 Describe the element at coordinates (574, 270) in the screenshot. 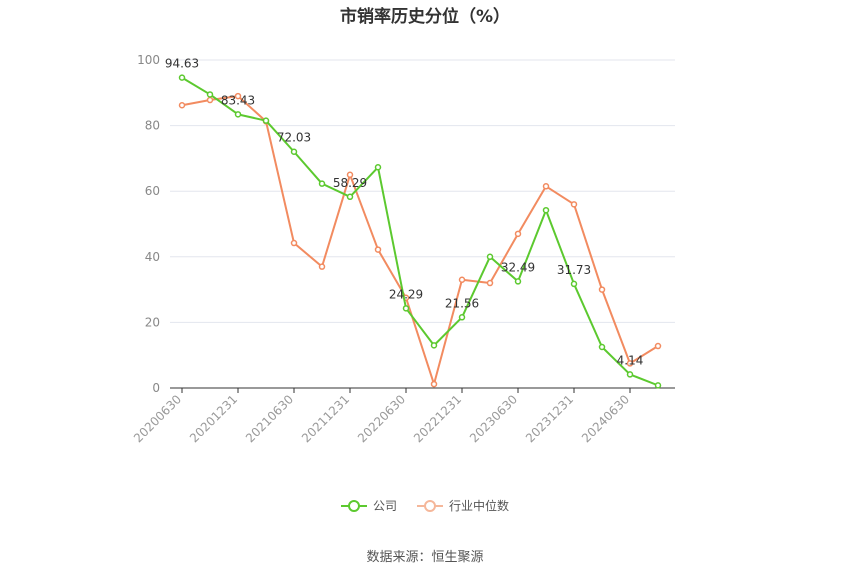

I see `data-label: 31.73` at that location.